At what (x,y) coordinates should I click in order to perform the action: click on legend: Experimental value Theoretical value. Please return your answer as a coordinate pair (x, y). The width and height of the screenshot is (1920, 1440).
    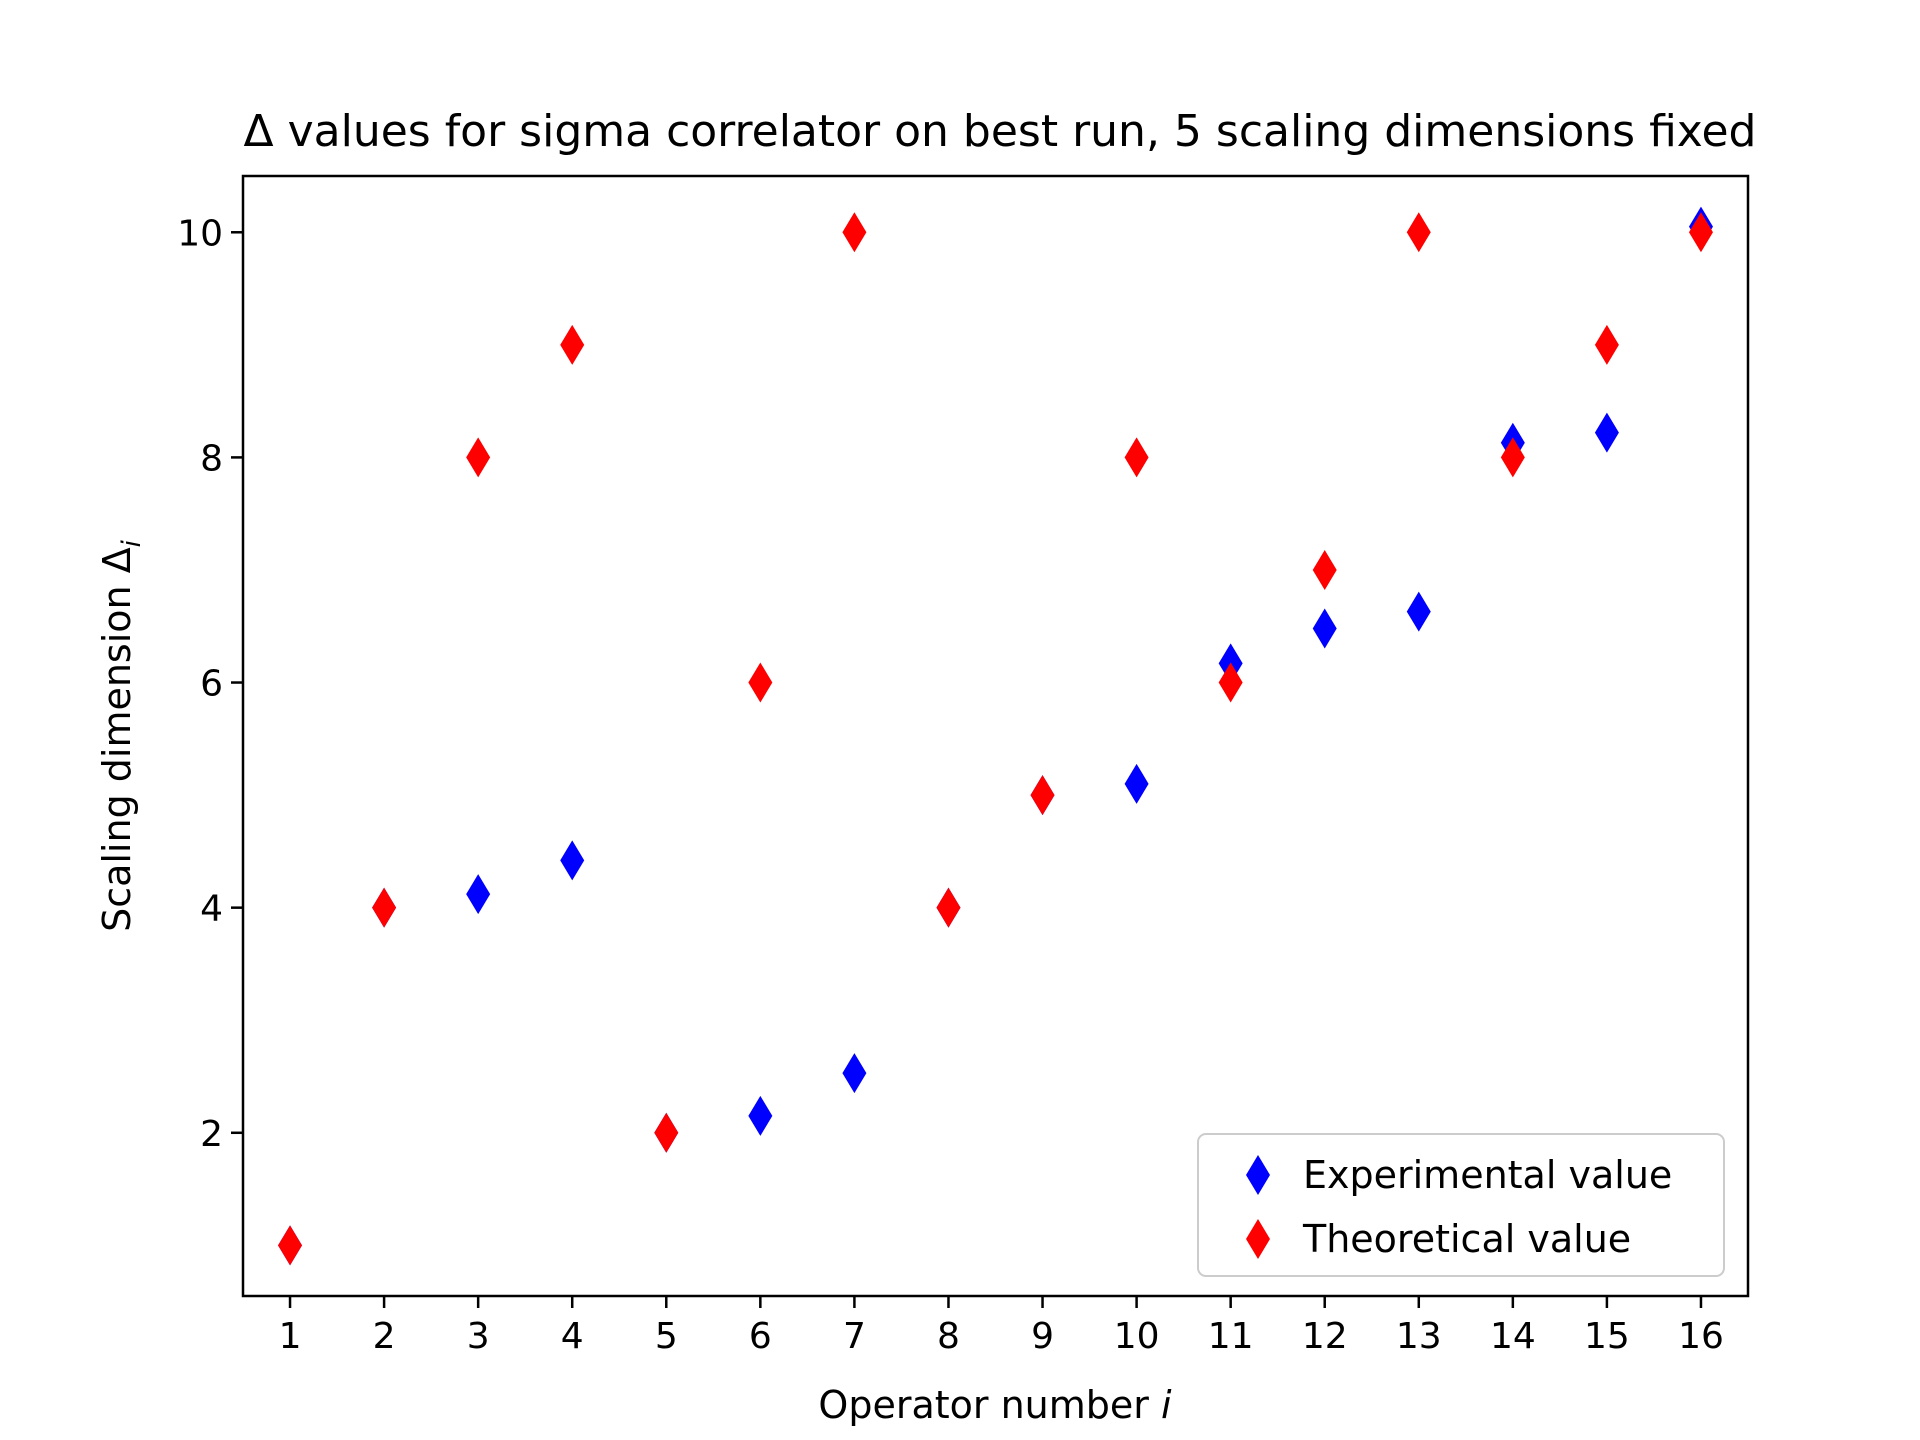
    Looking at the image, I should click on (1461, 1205).